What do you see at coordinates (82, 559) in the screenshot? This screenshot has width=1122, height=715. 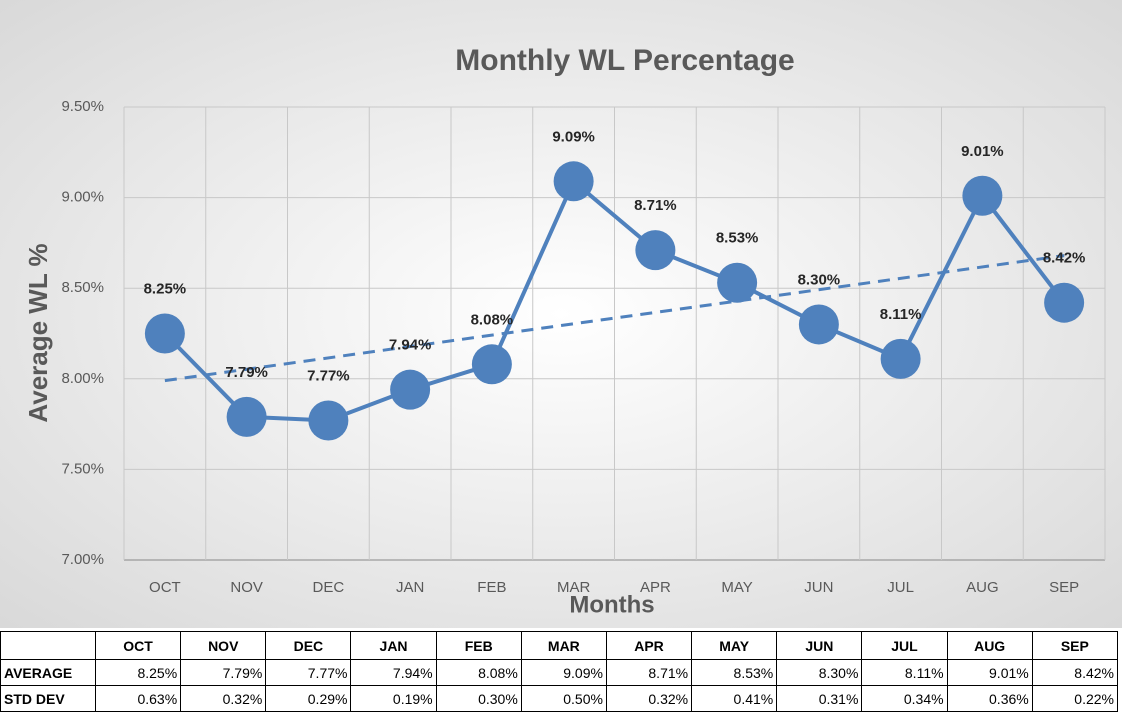 I see `y-tick-label: 7.00%` at bounding box center [82, 559].